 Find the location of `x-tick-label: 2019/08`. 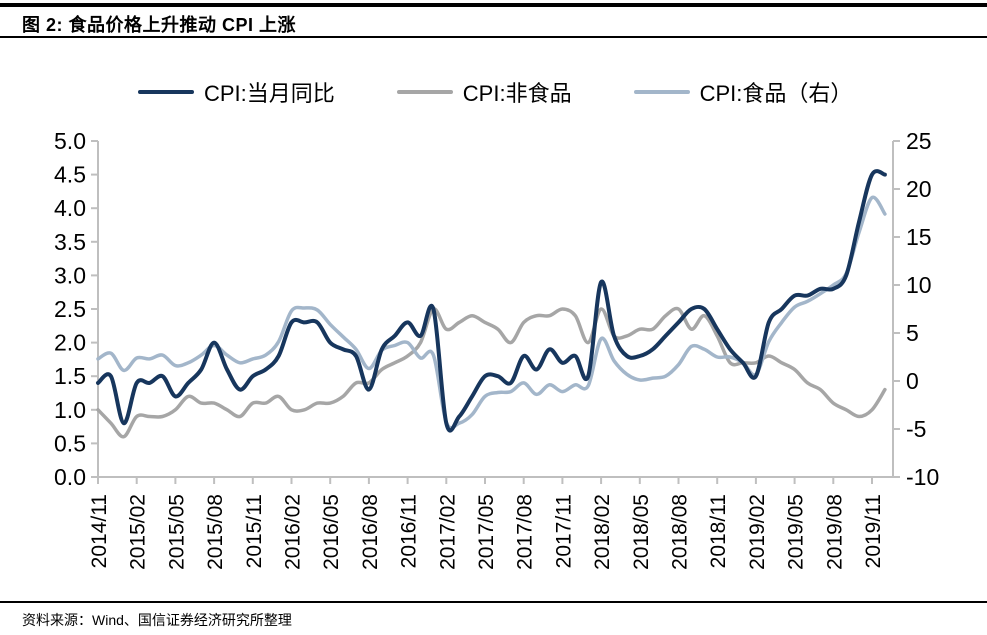

x-tick-label: 2019/08 is located at coordinates (834, 532).